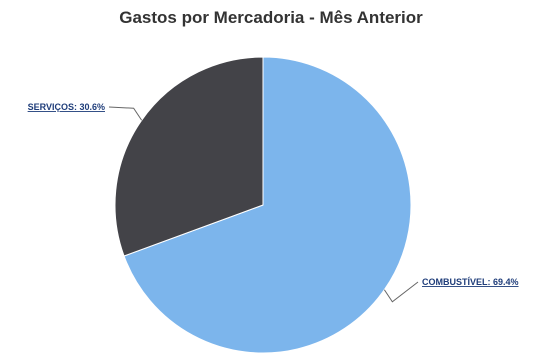  What do you see at coordinates (66, 107) in the screenshot?
I see `pie-data-label: SERVIÇOS: 30.6%` at bounding box center [66, 107].